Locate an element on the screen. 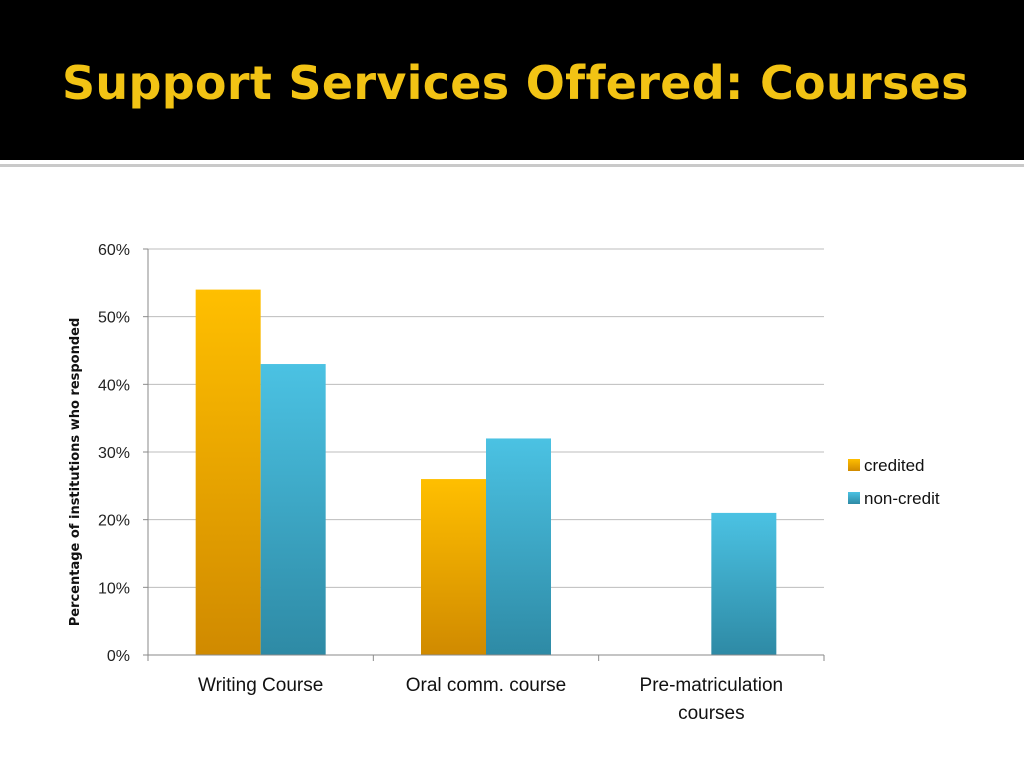  y-tick-label: 30% is located at coordinates (114, 453).